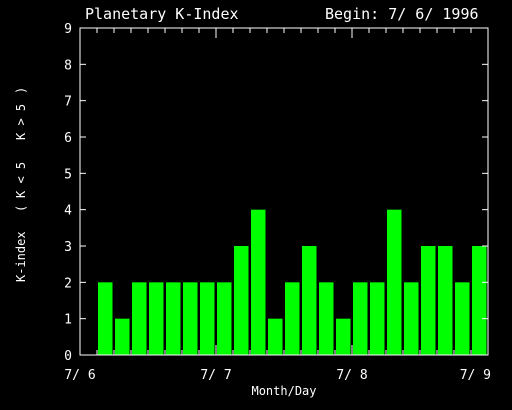  What do you see at coordinates (68, 65) in the screenshot?
I see `y-tick-label: 8` at bounding box center [68, 65].